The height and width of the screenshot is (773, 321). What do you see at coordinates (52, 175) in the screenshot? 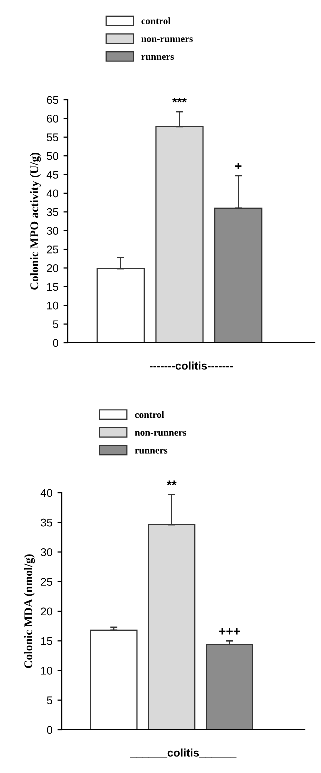
I see `y-tick-label: 45` at bounding box center [52, 175].